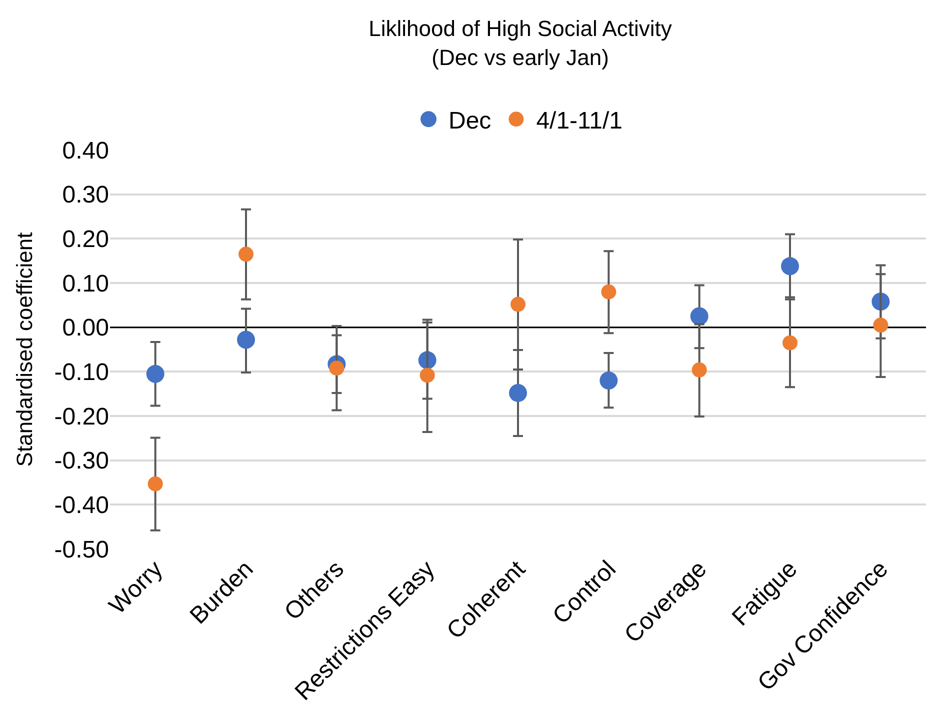  I want to click on chart-title: Liklihood of High Social Activity, so click(520, 29).